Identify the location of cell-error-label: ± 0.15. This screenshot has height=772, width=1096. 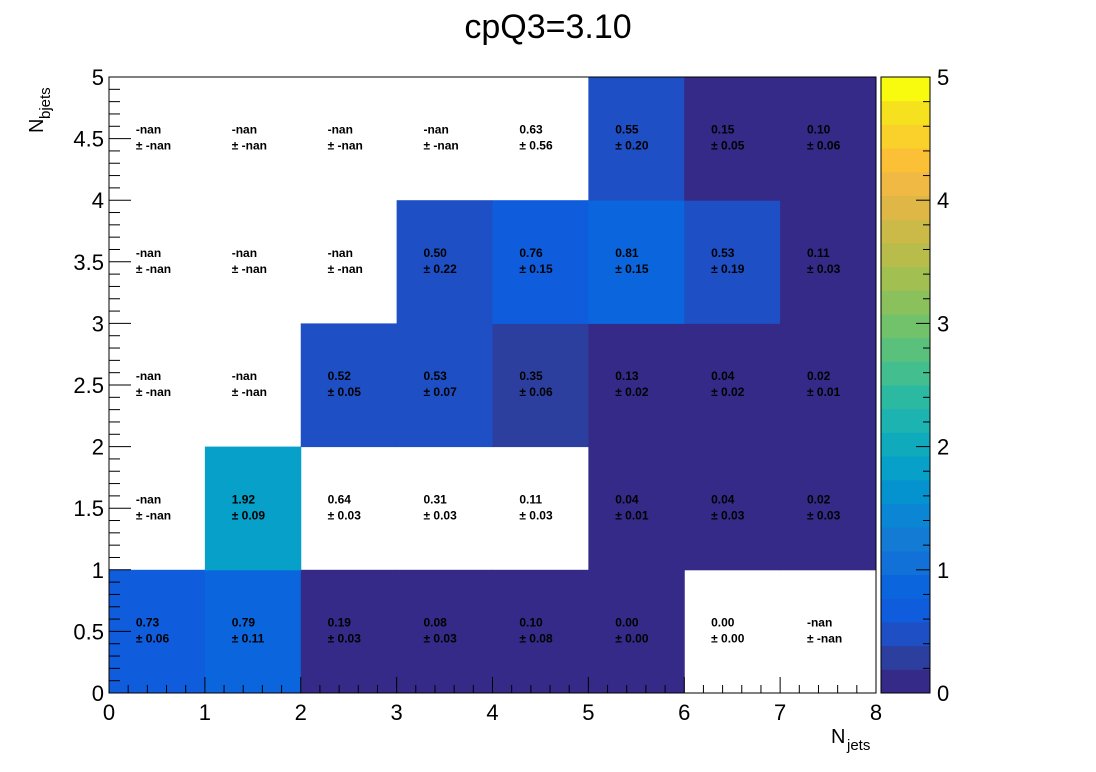
(632, 269).